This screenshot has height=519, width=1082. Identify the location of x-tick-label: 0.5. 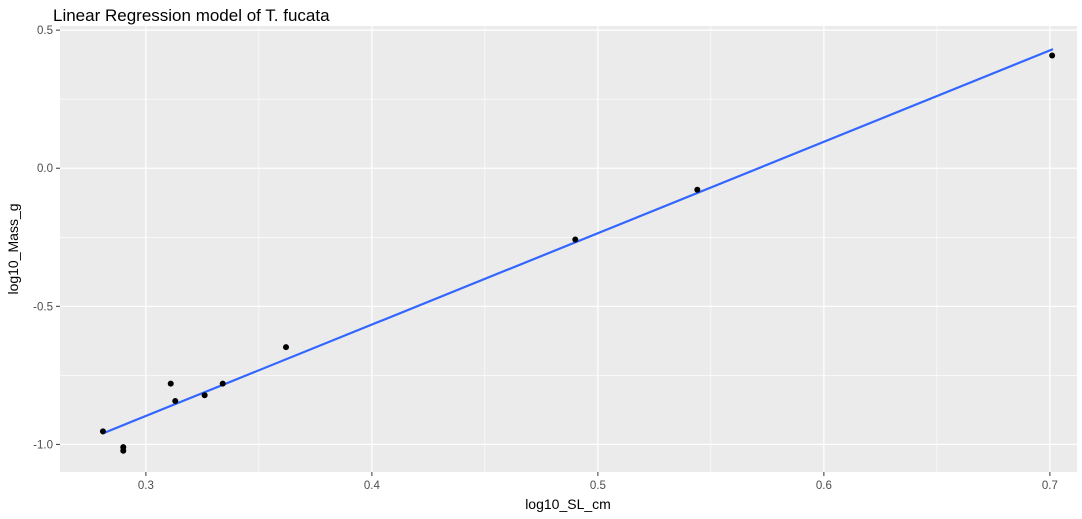
(598, 486).